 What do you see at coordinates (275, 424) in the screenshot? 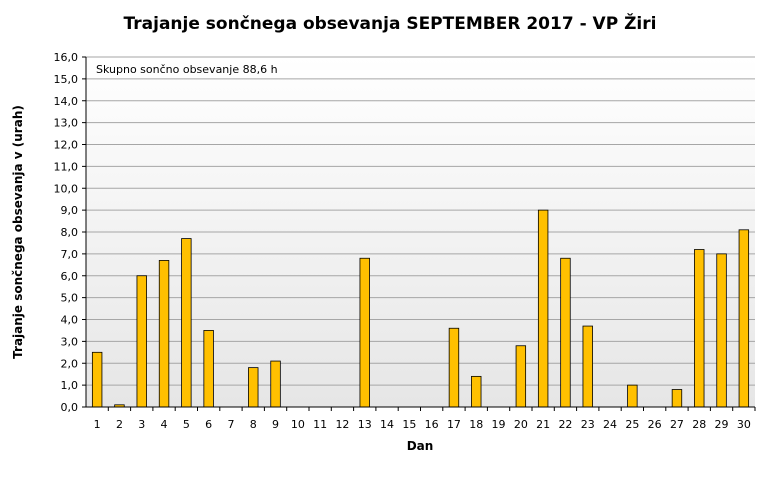
I see `x-tick-label: 9` at bounding box center [275, 424].